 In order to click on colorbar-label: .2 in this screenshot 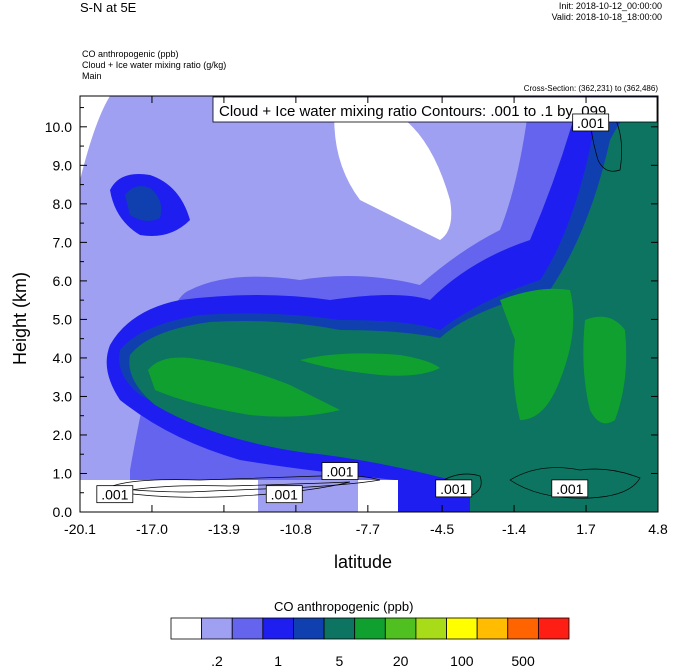, I will do `click(217, 660)`.